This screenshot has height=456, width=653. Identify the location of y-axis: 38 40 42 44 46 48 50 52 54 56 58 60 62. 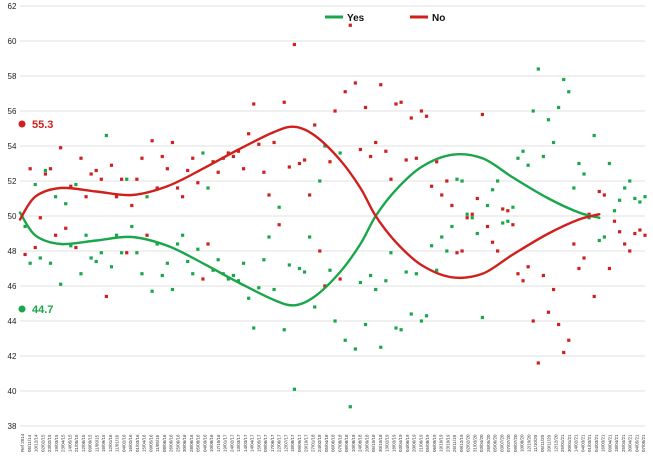
(12, 216).